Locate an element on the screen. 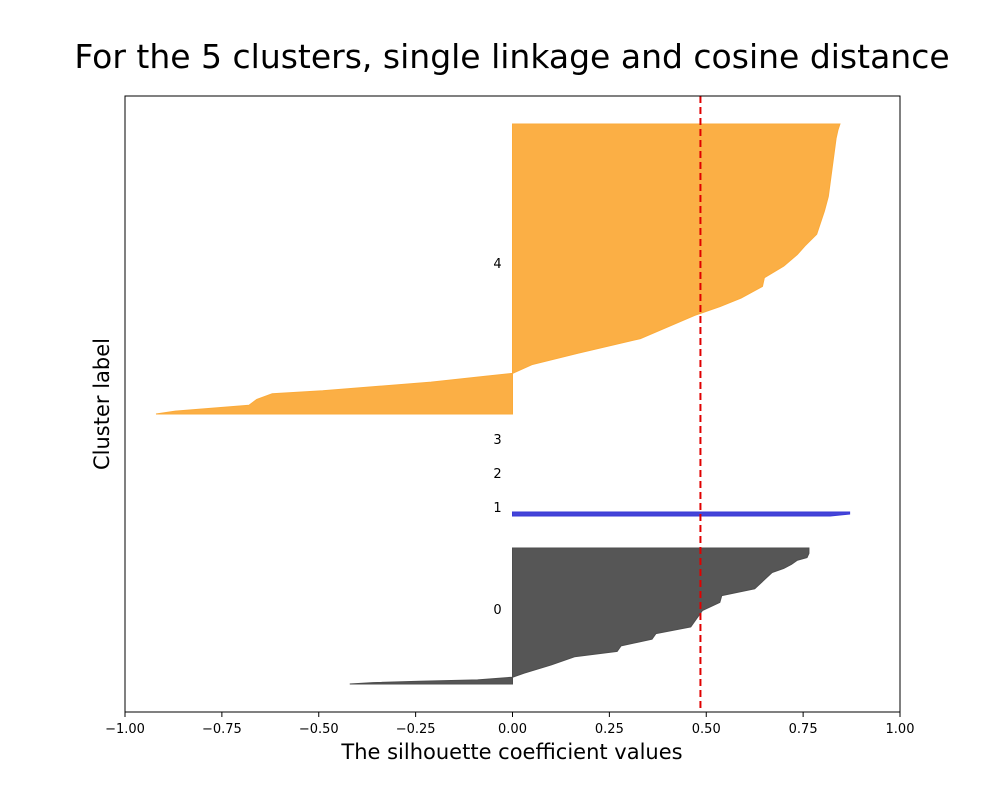 The height and width of the screenshot is (800, 1000). x-tick-label: 0.50 is located at coordinates (706, 729).